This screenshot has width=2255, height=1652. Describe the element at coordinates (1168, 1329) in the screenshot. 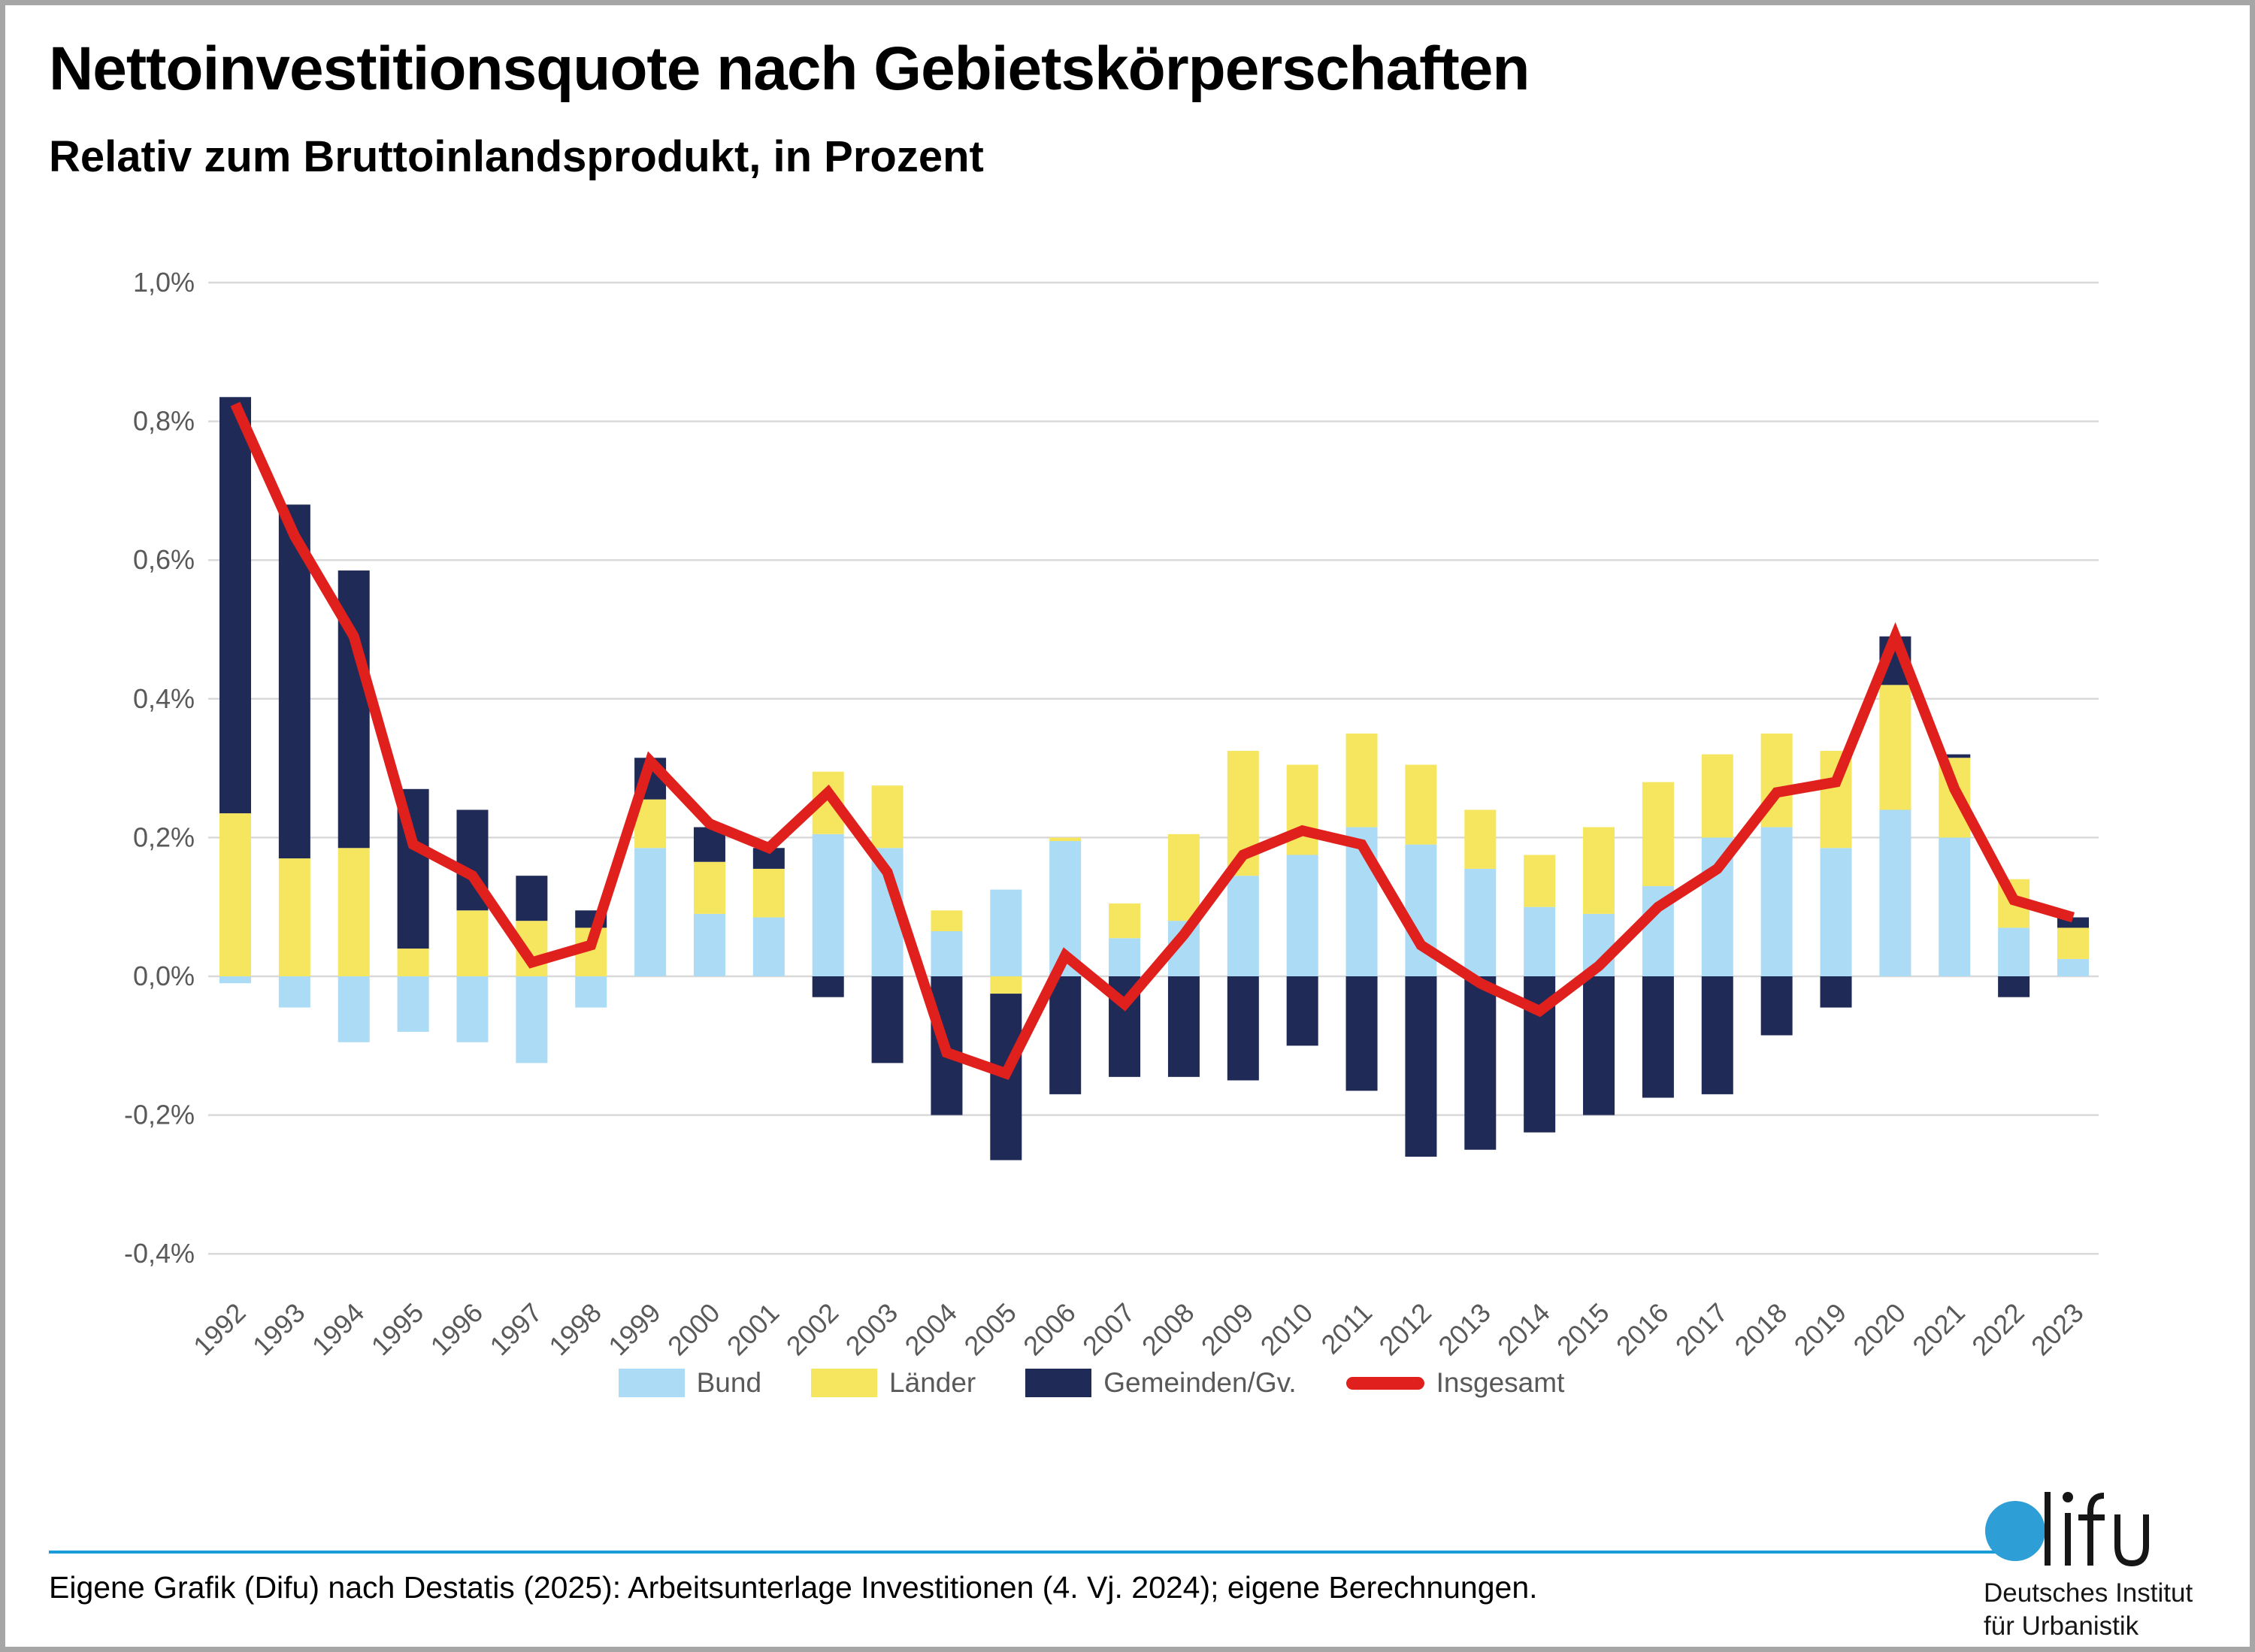

I see `x-tick-label: 2008` at that location.